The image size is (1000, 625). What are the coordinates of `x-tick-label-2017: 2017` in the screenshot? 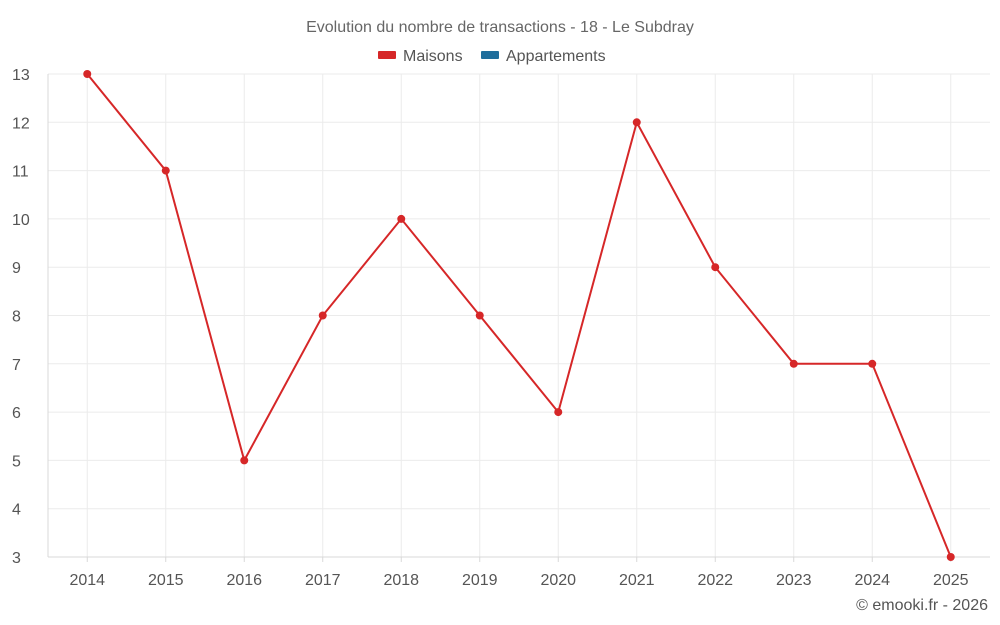 It's located at (323, 580).